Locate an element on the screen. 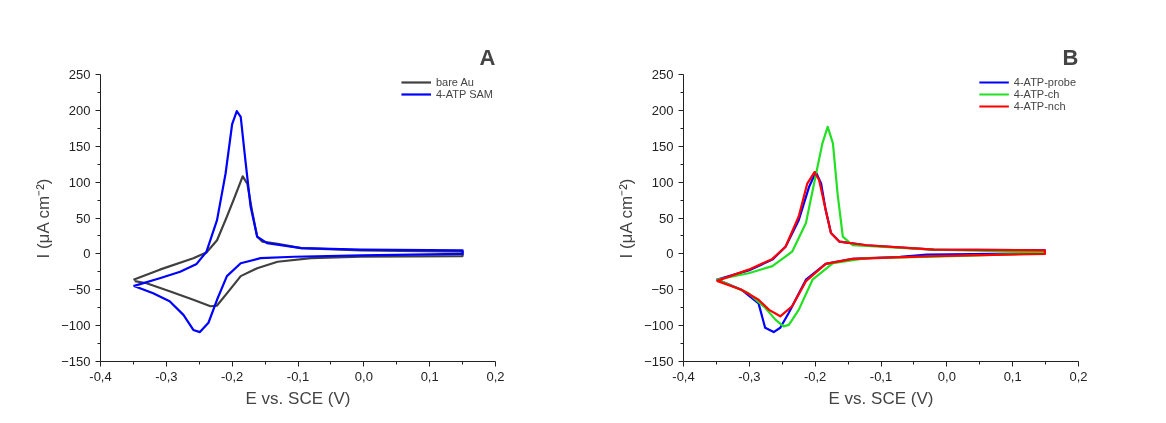 Image resolution: width=1166 pixels, height=423 pixels. chart-title: B is located at coordinates (1070, 57).